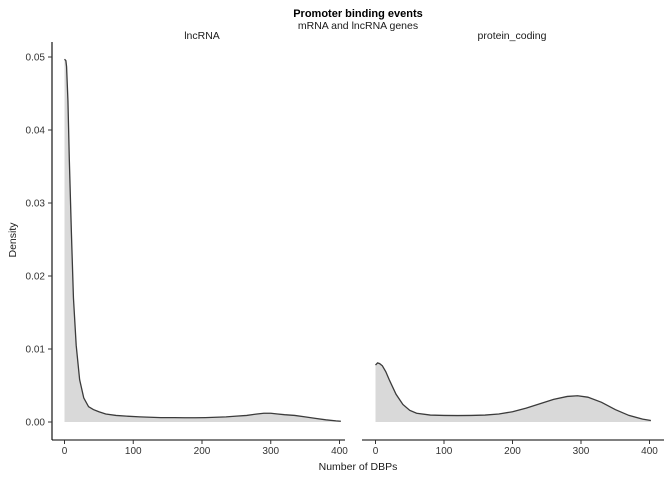 This screenshot has height=480, width=672. I want to click on y-tick-label: 0.01, so click(36, 350).